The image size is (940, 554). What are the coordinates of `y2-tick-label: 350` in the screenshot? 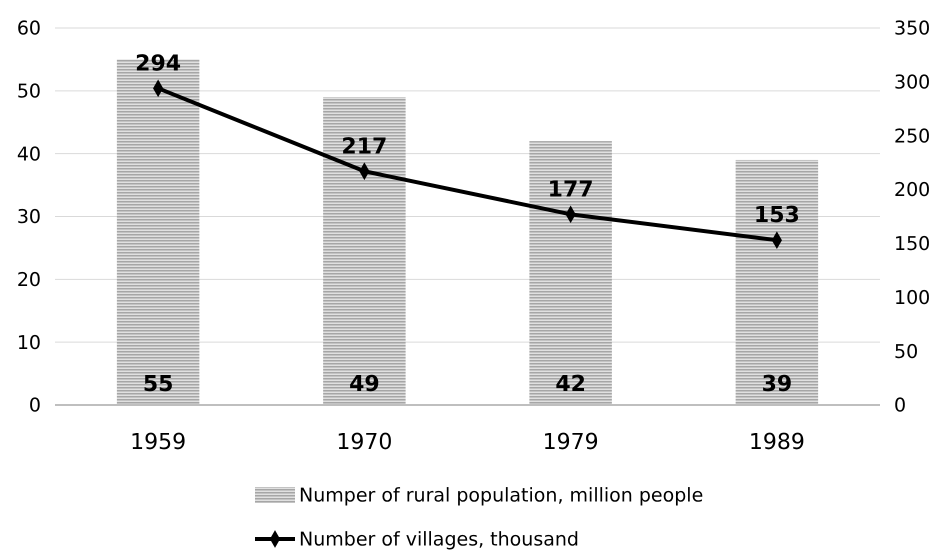 It's located at (912, 29).